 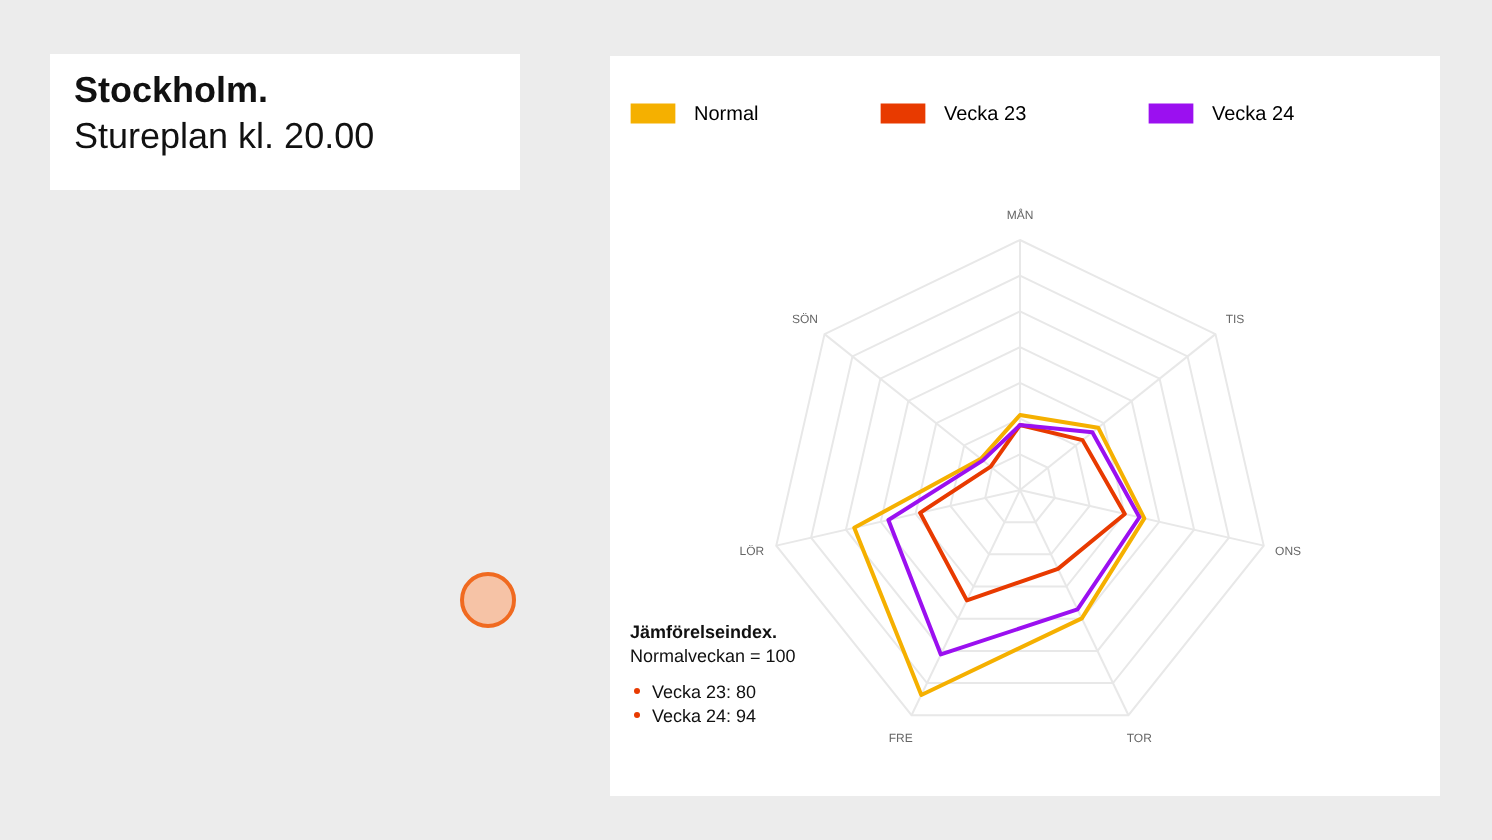 What do you see at coordinates (225, 137) in the screenshot?
I see `text: Stureplan kl. 20.00` at bounding box center [225, 137].